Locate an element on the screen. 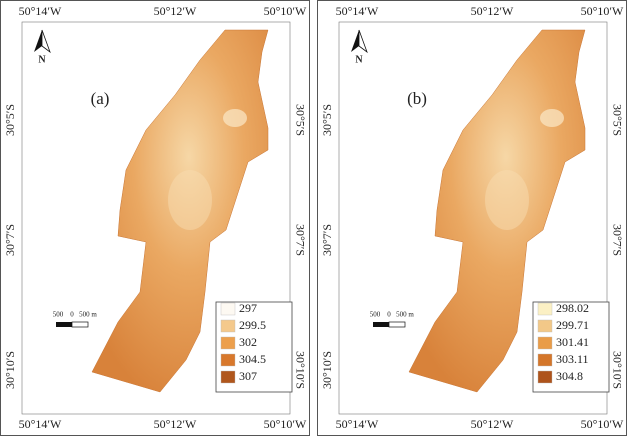 The image size is (627, 436). panel-label: (b) is located at coordinates (417, 98).